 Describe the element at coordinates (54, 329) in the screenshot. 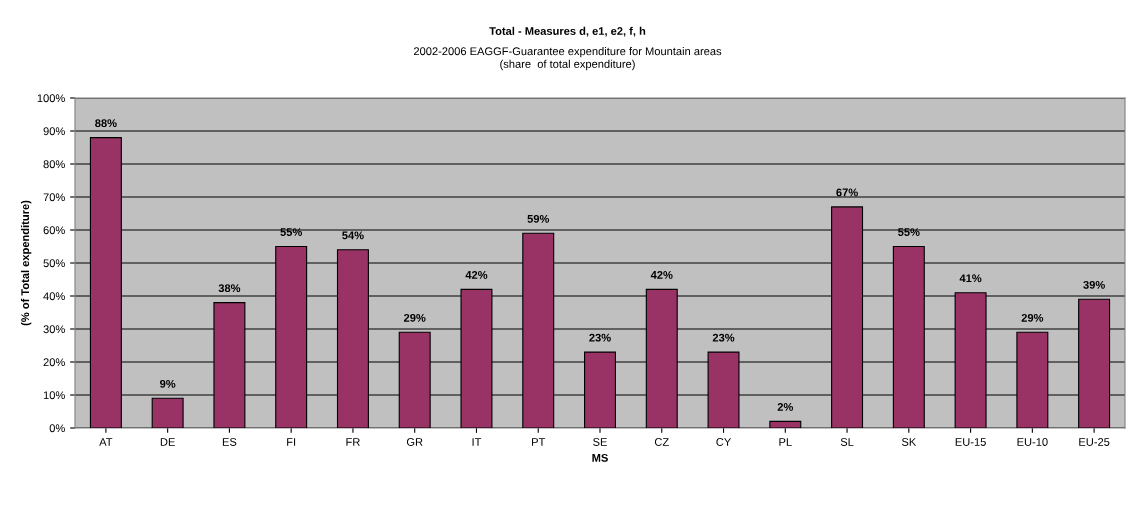

I see `y-tick-label: 30%` at that location.